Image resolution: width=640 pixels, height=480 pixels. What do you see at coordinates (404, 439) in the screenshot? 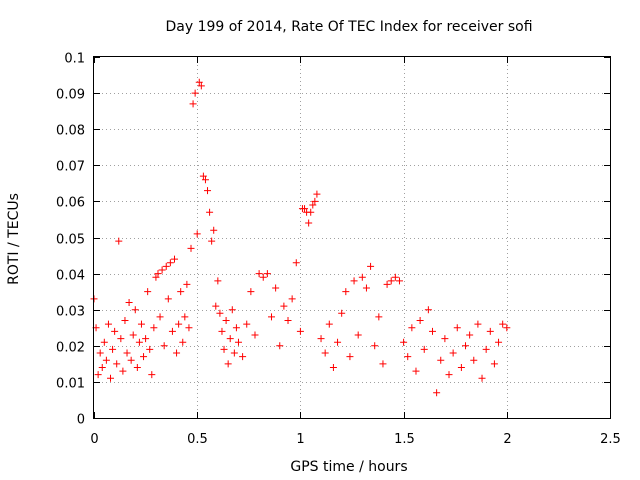
I see `x-tick-label: 1.5` at bounding box center [404, 439].